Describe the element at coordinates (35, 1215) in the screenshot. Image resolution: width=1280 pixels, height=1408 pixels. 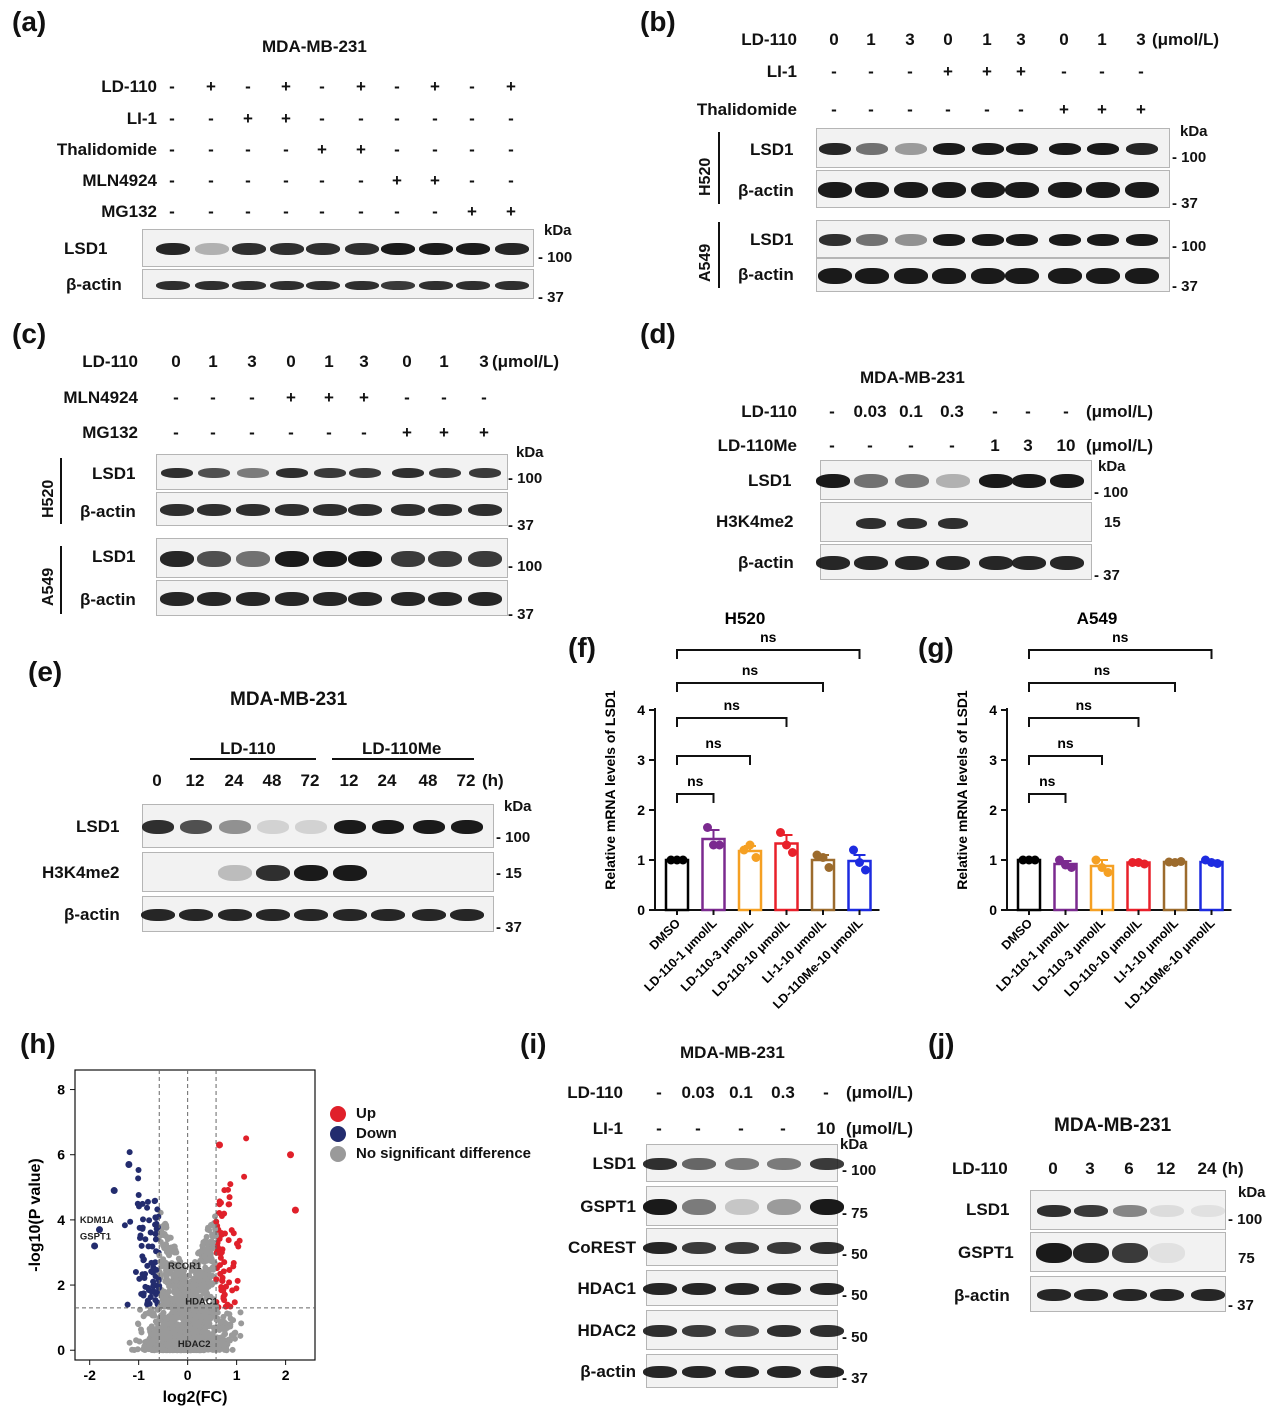
I see `y-axis-label: -log10(P value)` at that location.